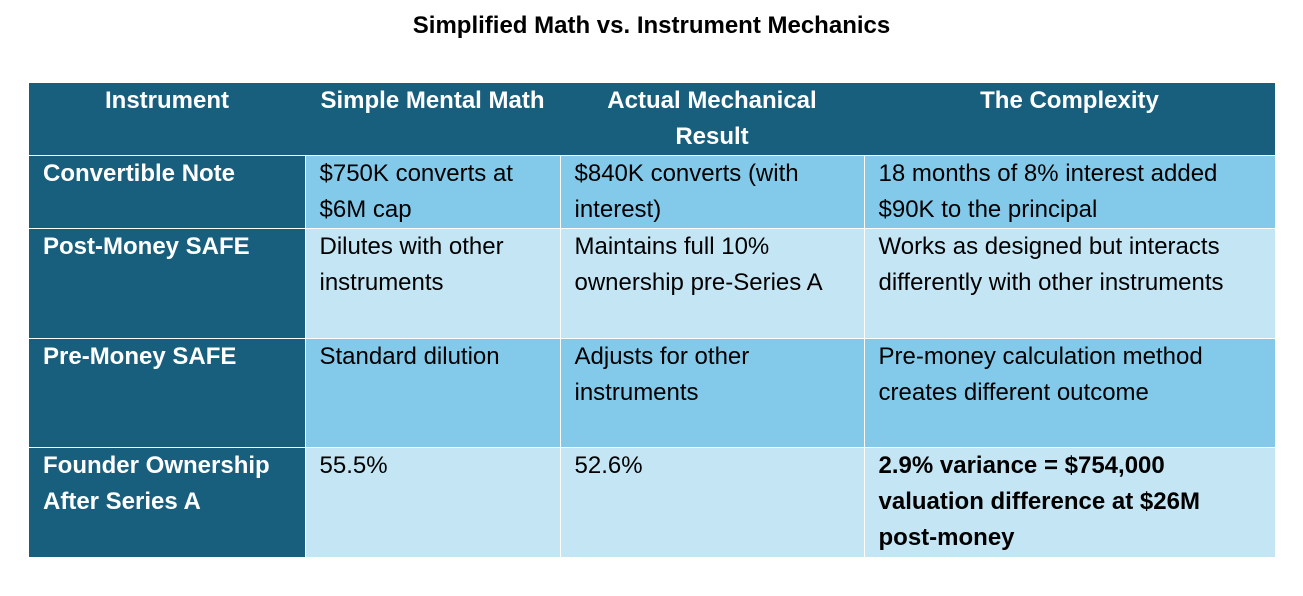 This screenshot has height=596, width=1303. What do you see at coordinates (167, 502) in the screenshot?
I see `row-label: Founder Ownership After Series A` at bounding box center [167, 502].